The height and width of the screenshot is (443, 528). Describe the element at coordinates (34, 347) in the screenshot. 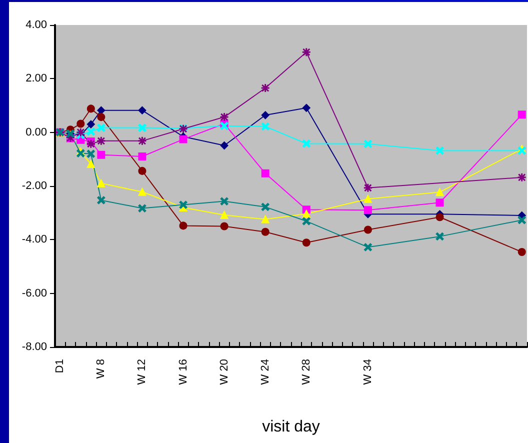

I see `y-tick-label: -8.00` at that location.